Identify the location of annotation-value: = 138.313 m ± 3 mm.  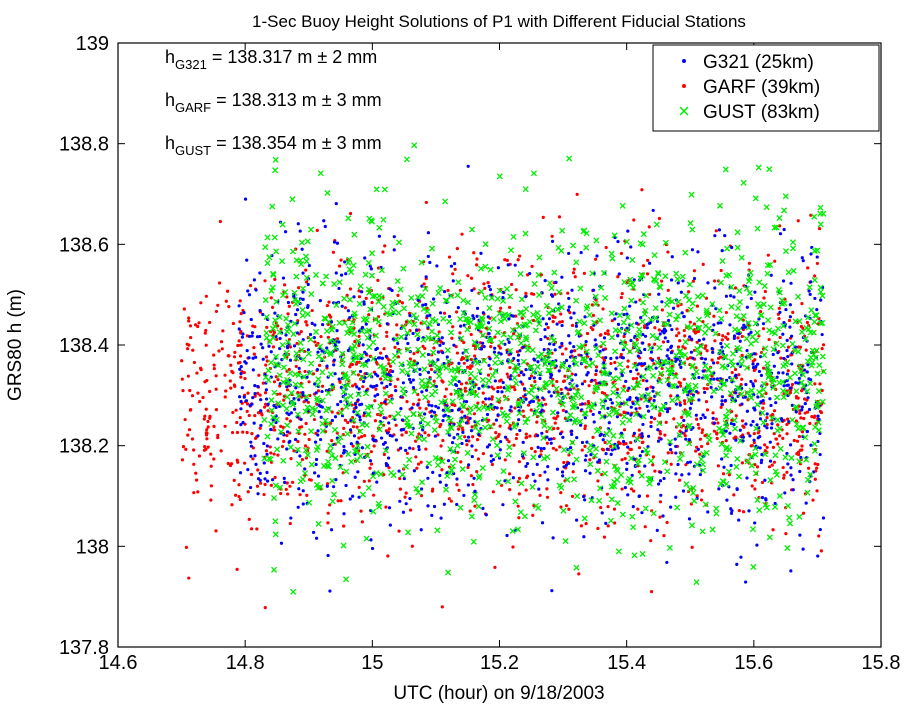
(296, 100).